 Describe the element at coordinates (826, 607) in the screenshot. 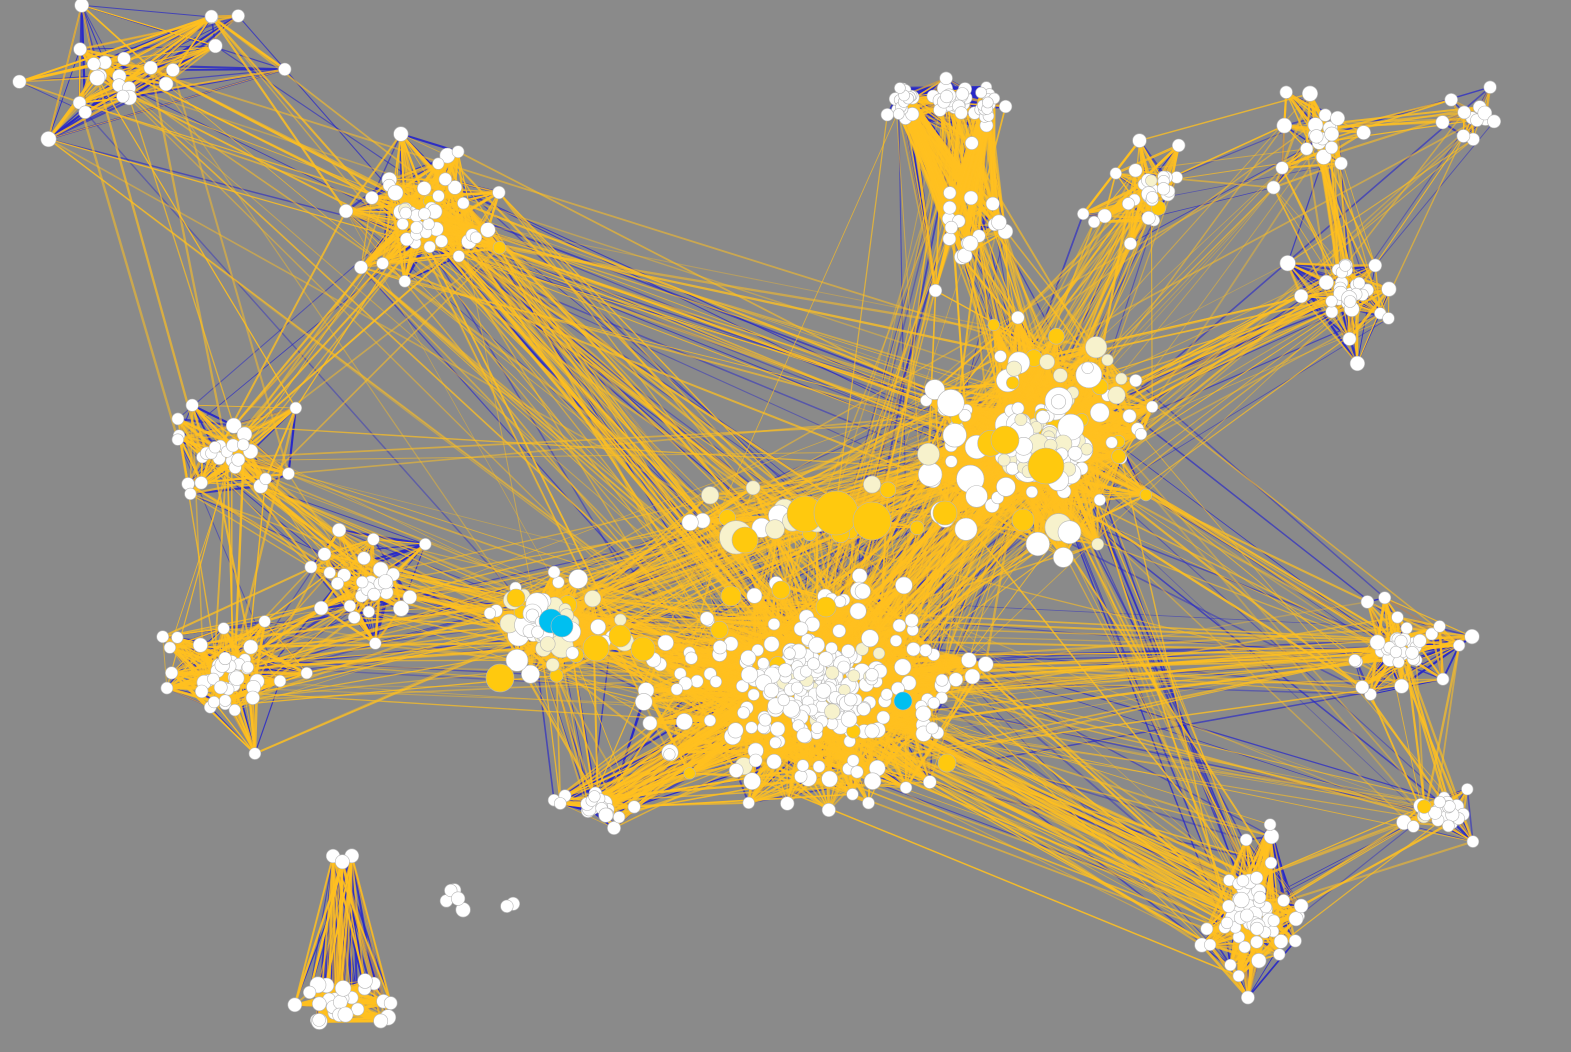

I see `highlighted-node-gold` at that location.